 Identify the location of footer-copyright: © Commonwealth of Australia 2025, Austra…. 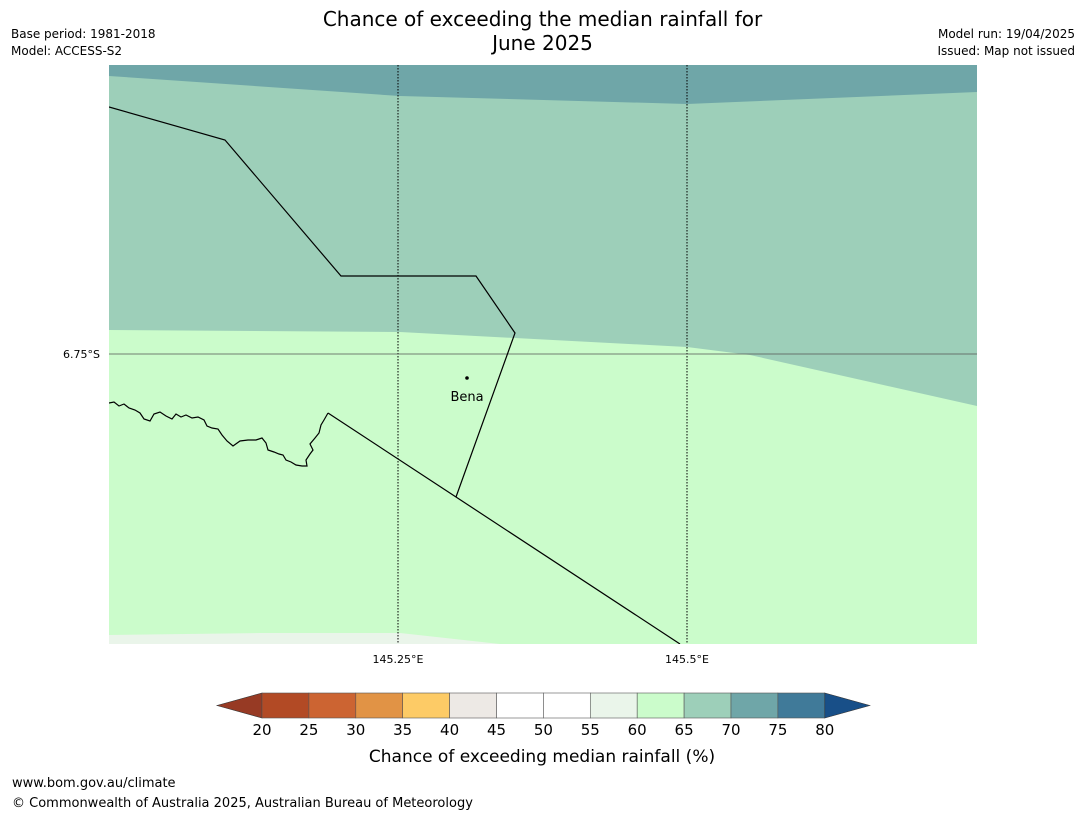
(242, 803).